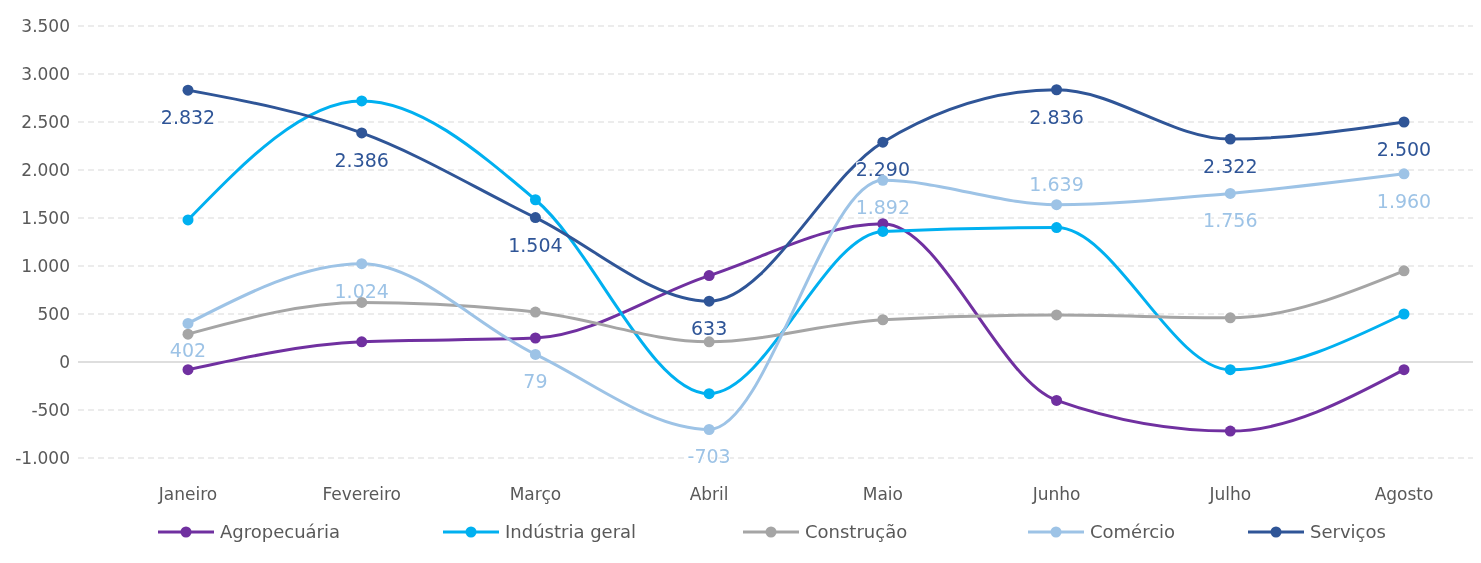 This screenshot has height=563, width=1481. Describe the element at coordinates (535, 381) in the screenshot. I see `data-label: 79` at that location.